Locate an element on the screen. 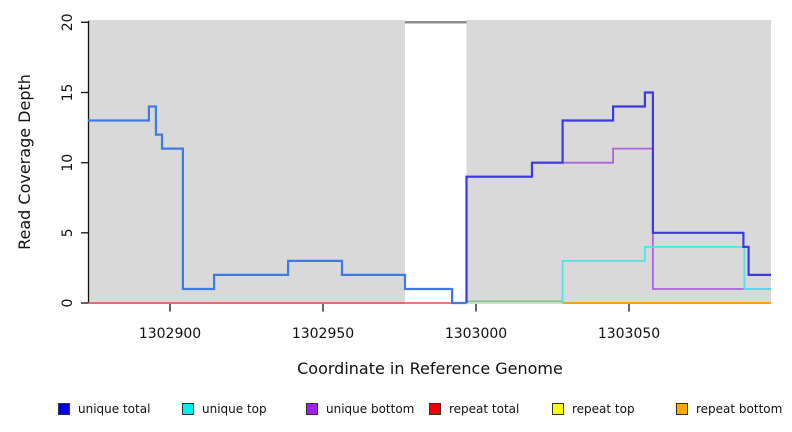 Image resolution: width=792 pixels, height=432 pixels. legend-swatch-unique-bottom is located at coordinates (312, 409).